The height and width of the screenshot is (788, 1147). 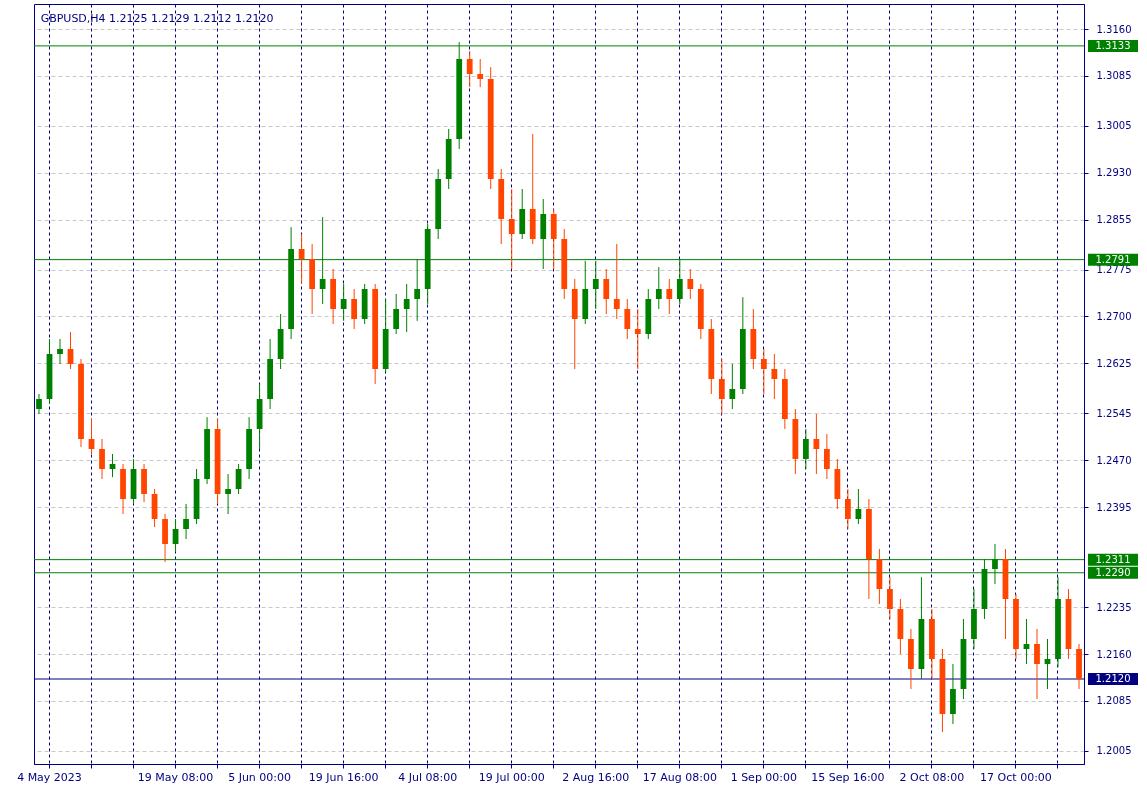 I want to click on x-tick-label: 1 Sep 00:00, so click(x=764, y=777).